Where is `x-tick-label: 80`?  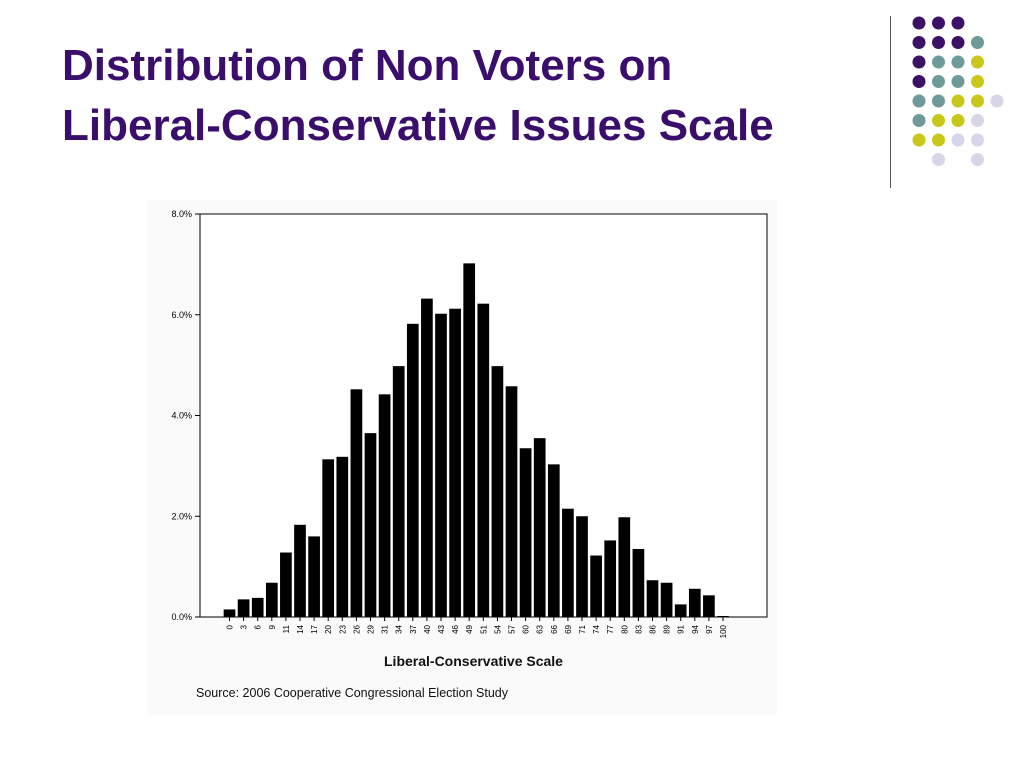
x-tick-label: 80 is located at coordinates (624, 628).